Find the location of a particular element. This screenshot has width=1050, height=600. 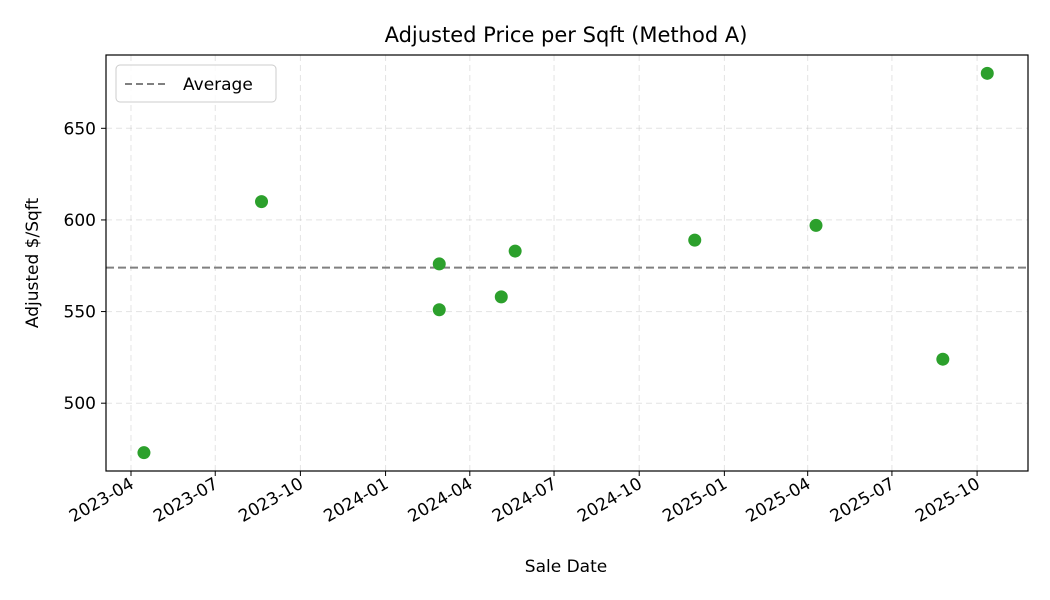

y-tick-label: 600 is located at coordinates (80, 221).